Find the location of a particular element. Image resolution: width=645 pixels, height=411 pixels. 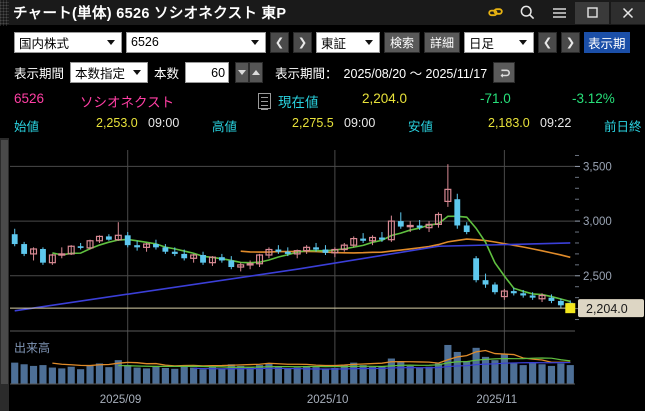

interval-next-button: ❯ is located at coordinates (571, 42).